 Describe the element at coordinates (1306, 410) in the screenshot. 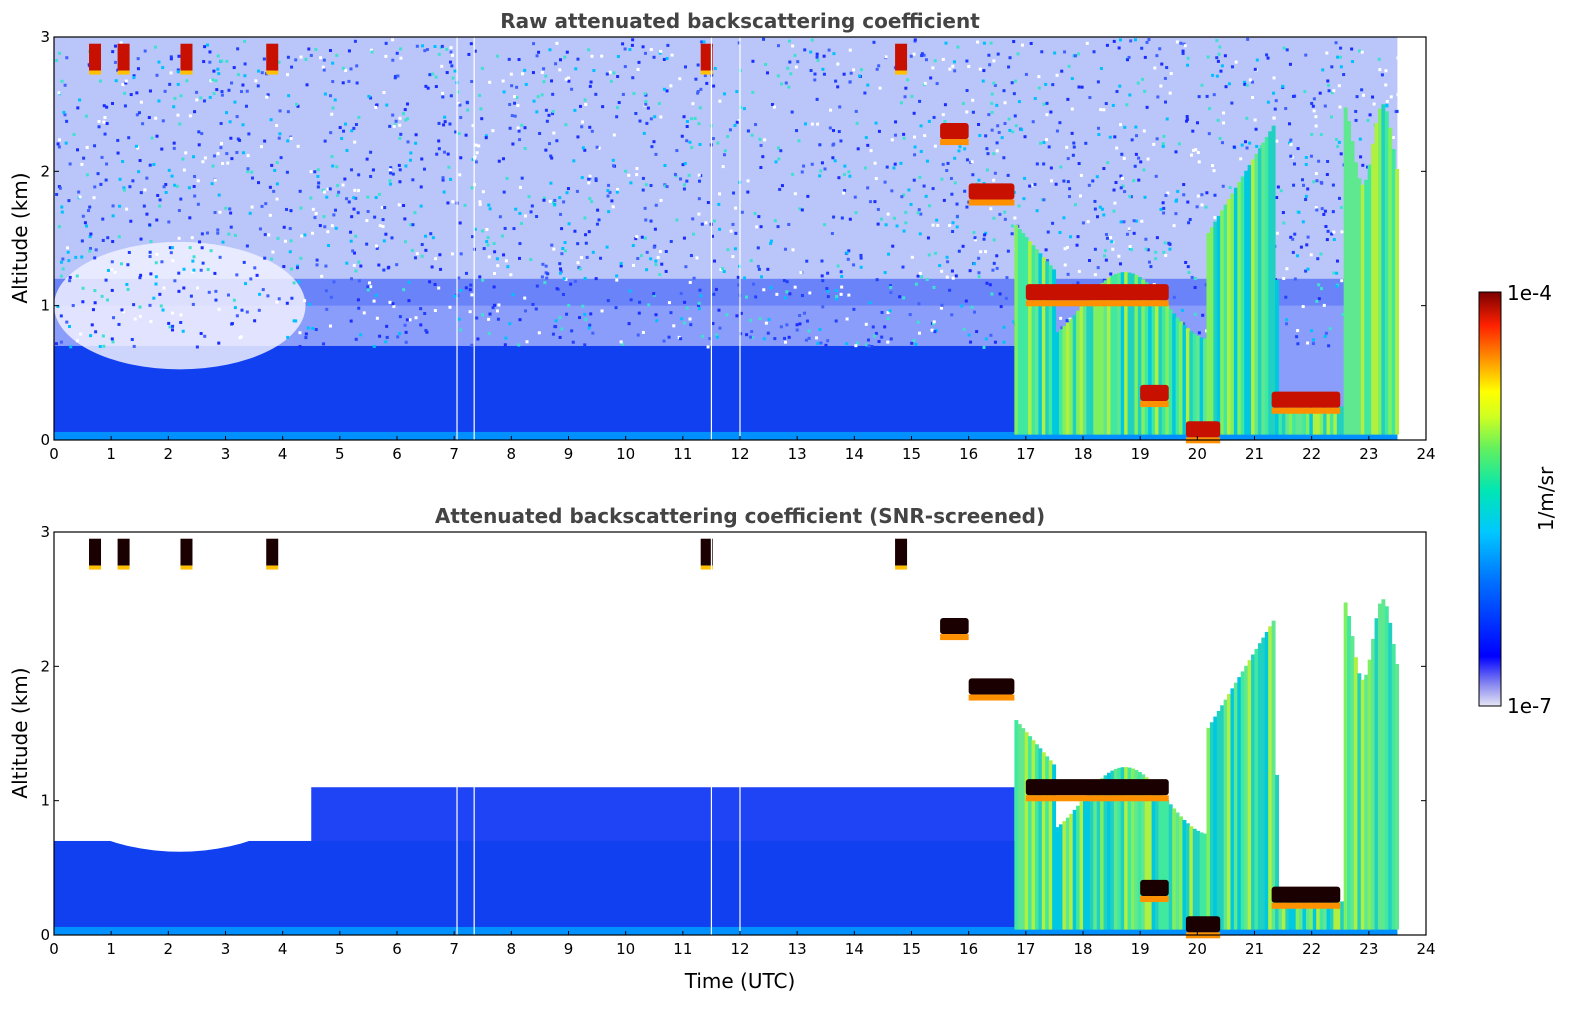

I see `cloud-layer-edge` at that location.